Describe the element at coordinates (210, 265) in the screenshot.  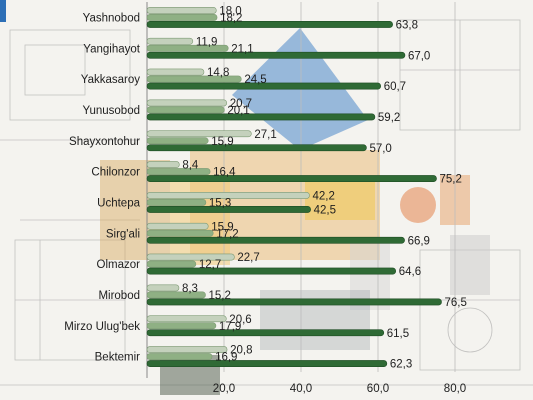
I see `data-label: 12,7` at that location.